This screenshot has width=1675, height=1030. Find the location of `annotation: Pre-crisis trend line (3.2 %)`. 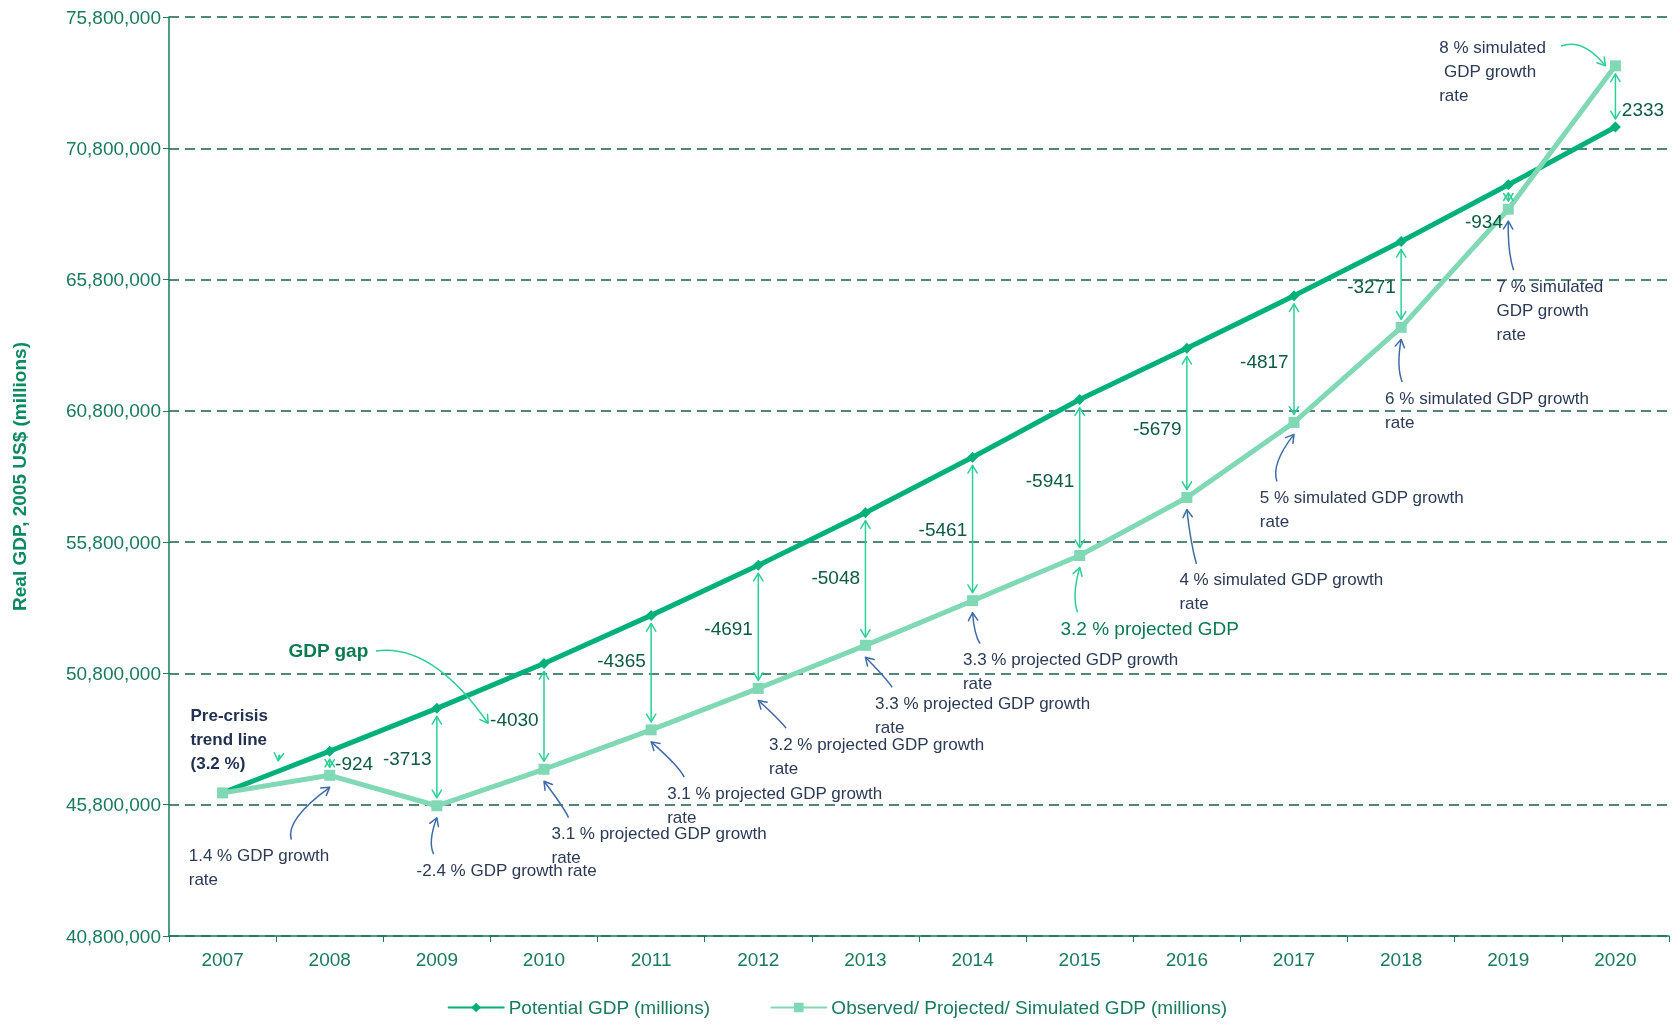

annotation: Pre-crisis trend line (3.2 %) is located at coordinates (231, 739).